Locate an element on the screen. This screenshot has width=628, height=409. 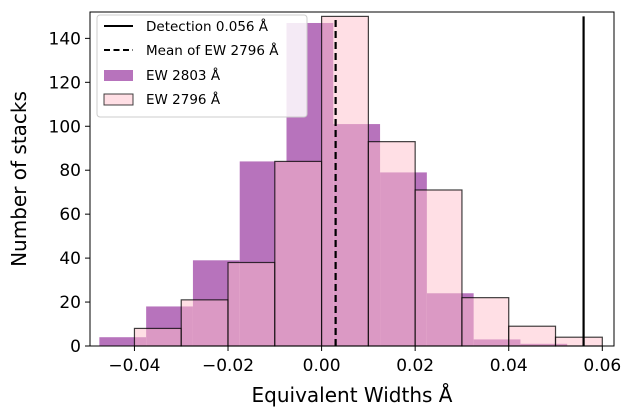
legend-label-mean: Mean of EW 2796 Å is located at coordinates (212, 50).